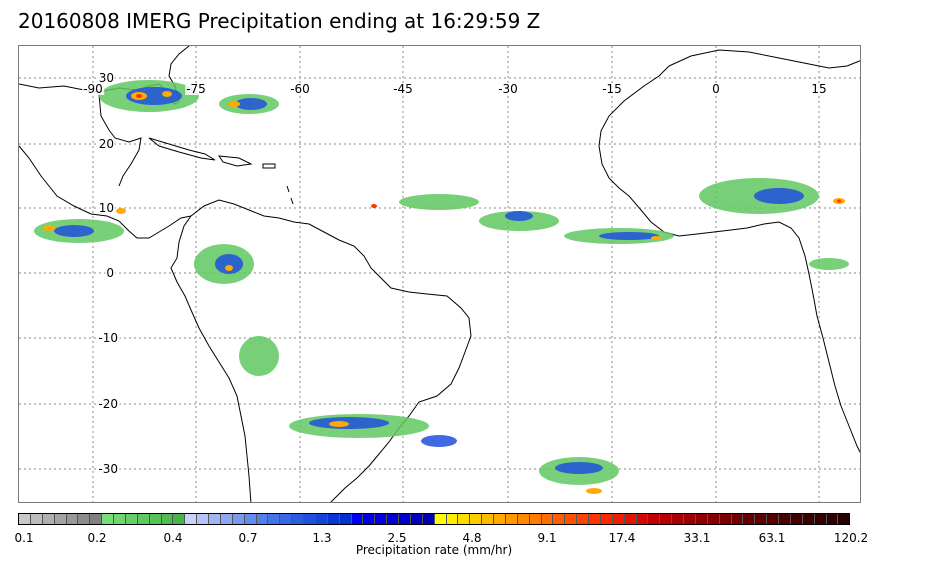 This screenshot has height=571, width=944. Describe the element at coordinates (173, 538) in the screenshot. I see `colorbar-tick: 0.4` at that location.